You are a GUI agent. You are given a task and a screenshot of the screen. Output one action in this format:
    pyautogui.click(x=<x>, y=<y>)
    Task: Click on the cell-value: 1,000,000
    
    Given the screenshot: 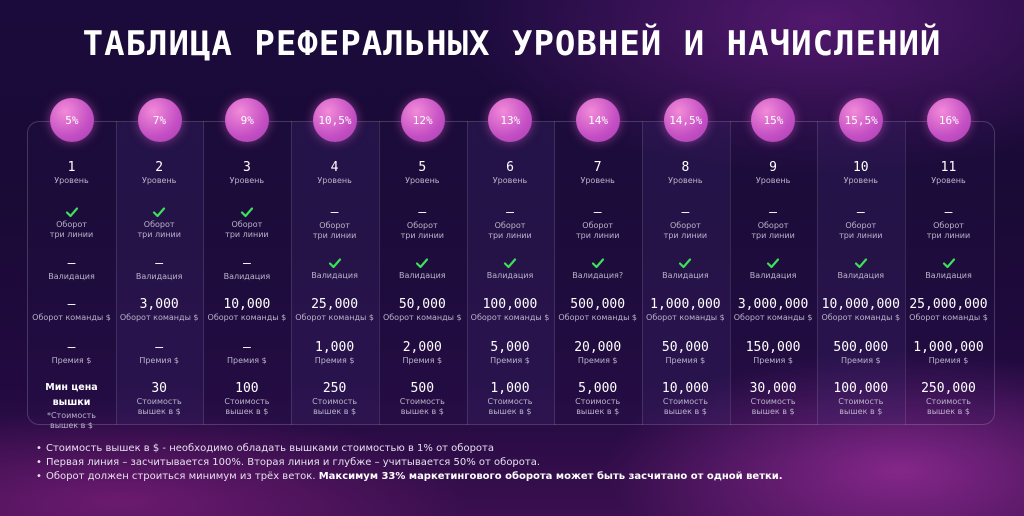 What is the action you would take?
    pyautogui.click(x=685, y=304)
    